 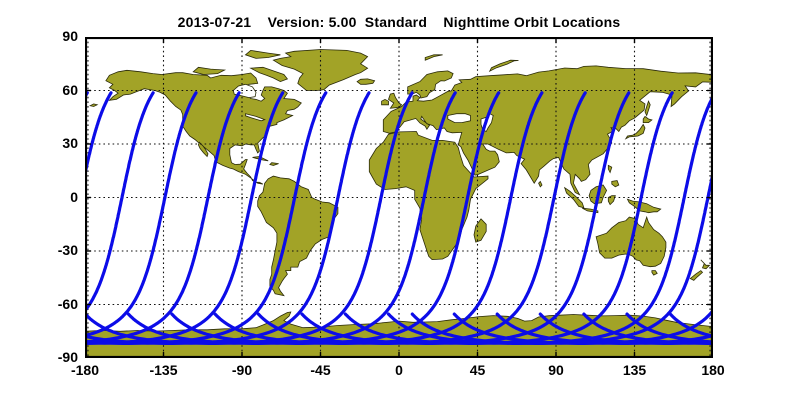 I want to click on y-tick-label: 60, so click(x=70, y=89).